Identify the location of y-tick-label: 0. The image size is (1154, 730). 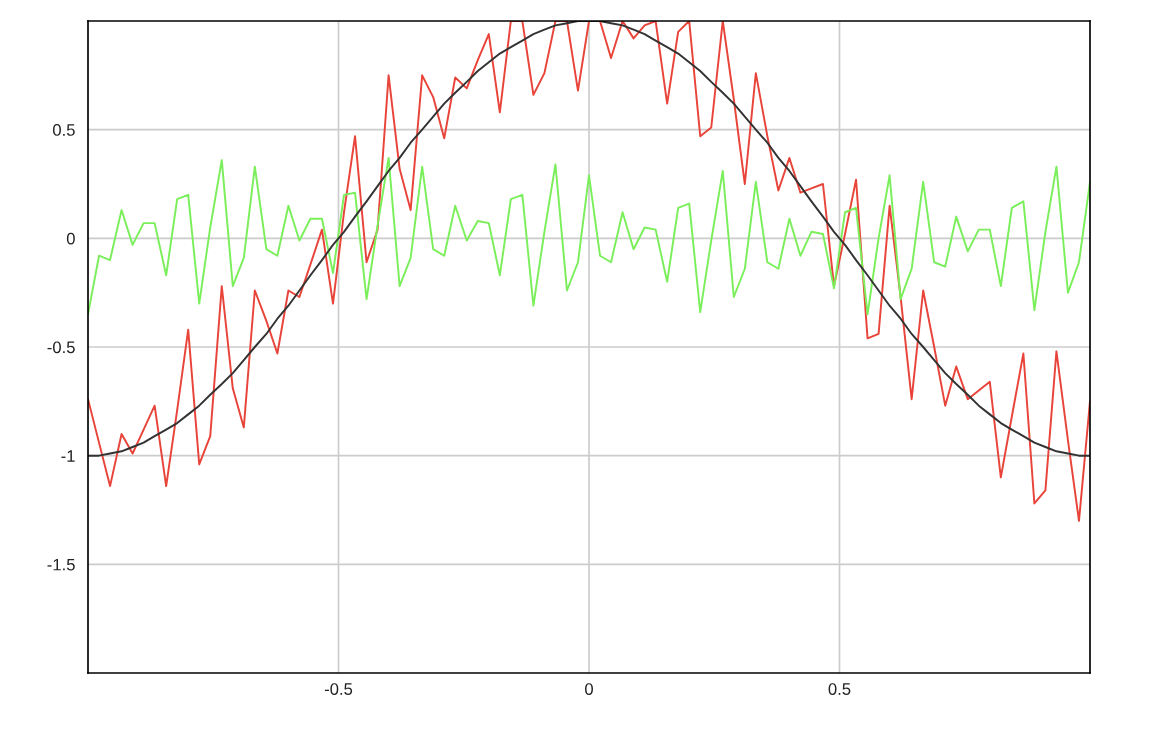
(70, 238).